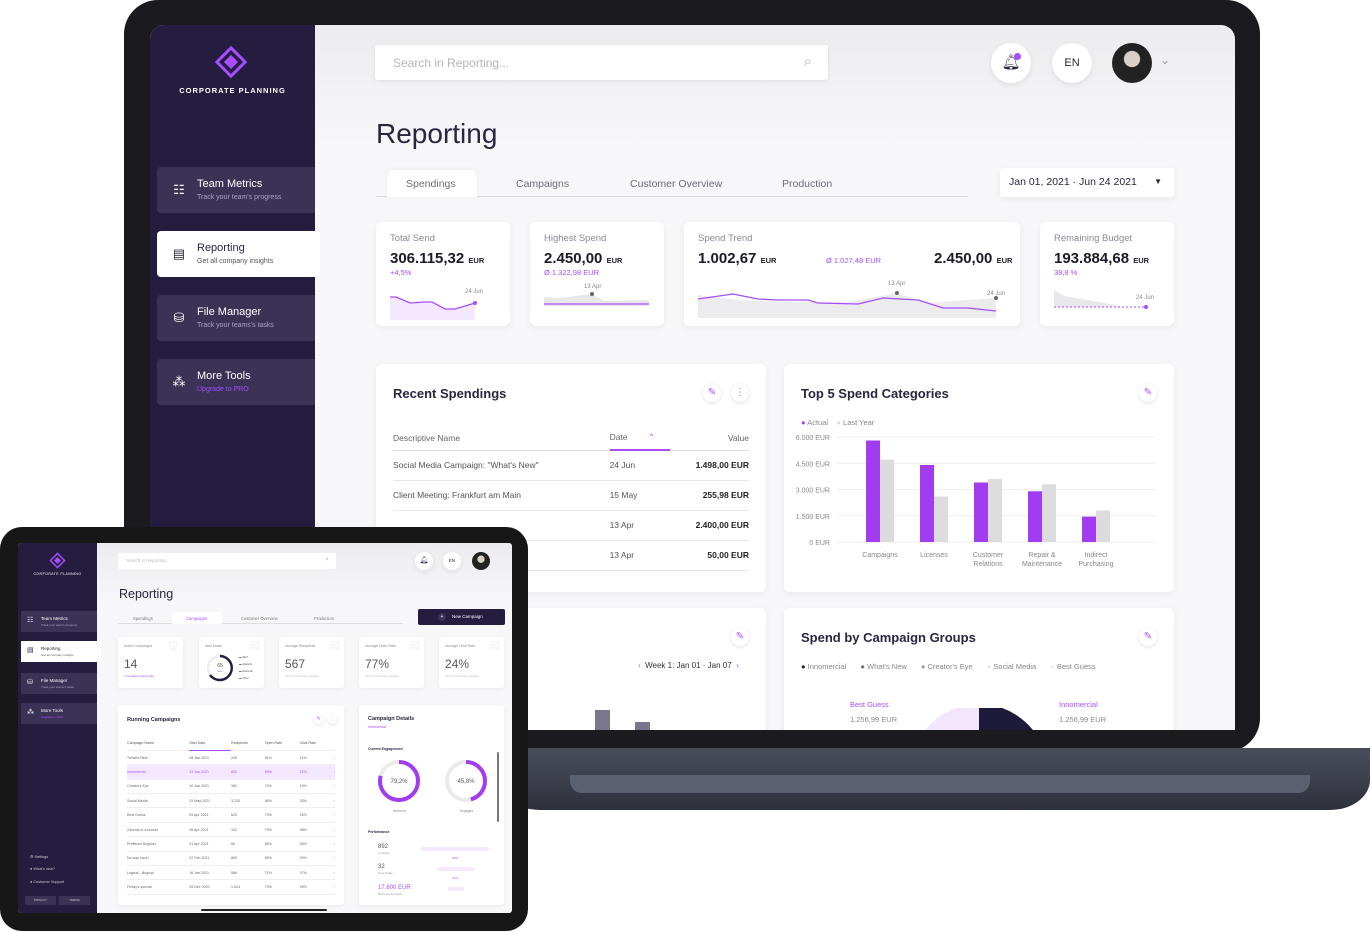 This screenshot has width=1371, height=932. I want to click on new-campaign-button: + New Campaign, so click(461, 617).